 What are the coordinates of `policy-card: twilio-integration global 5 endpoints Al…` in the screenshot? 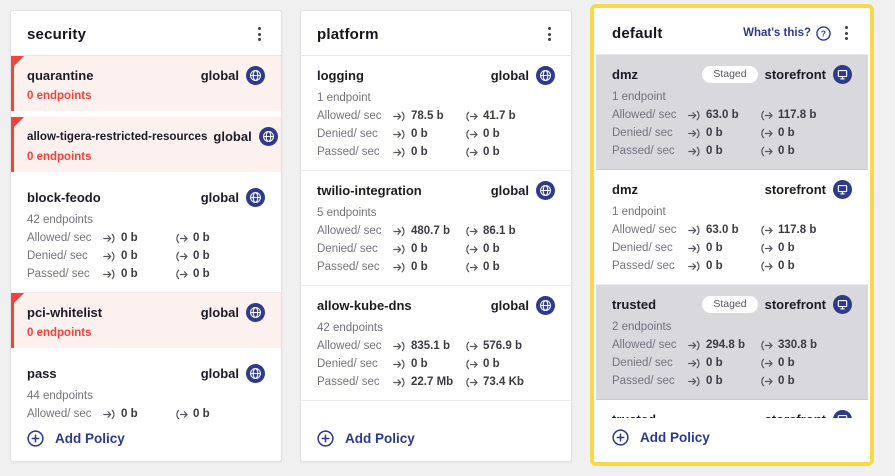 It's located at (436, 228).